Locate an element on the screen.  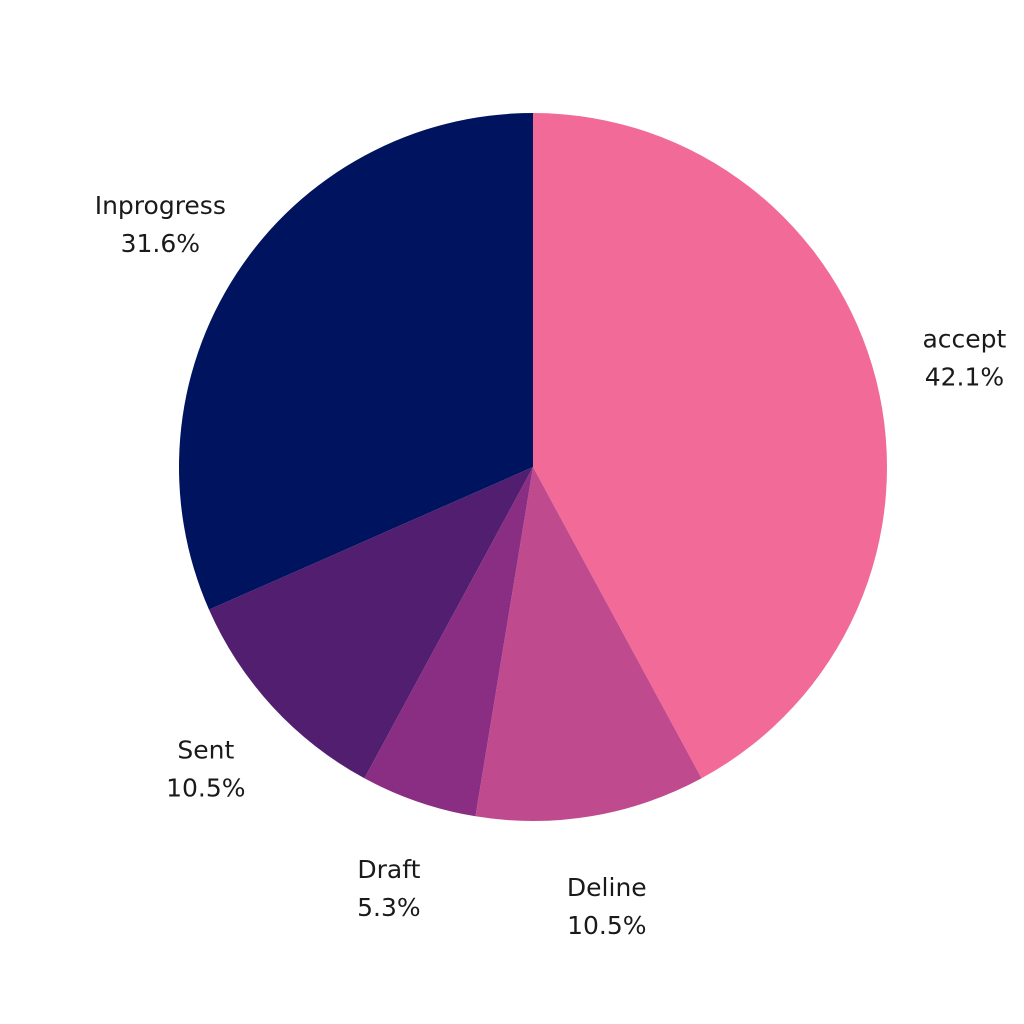
pie-slice-deline is located at coordinates (588, 644).